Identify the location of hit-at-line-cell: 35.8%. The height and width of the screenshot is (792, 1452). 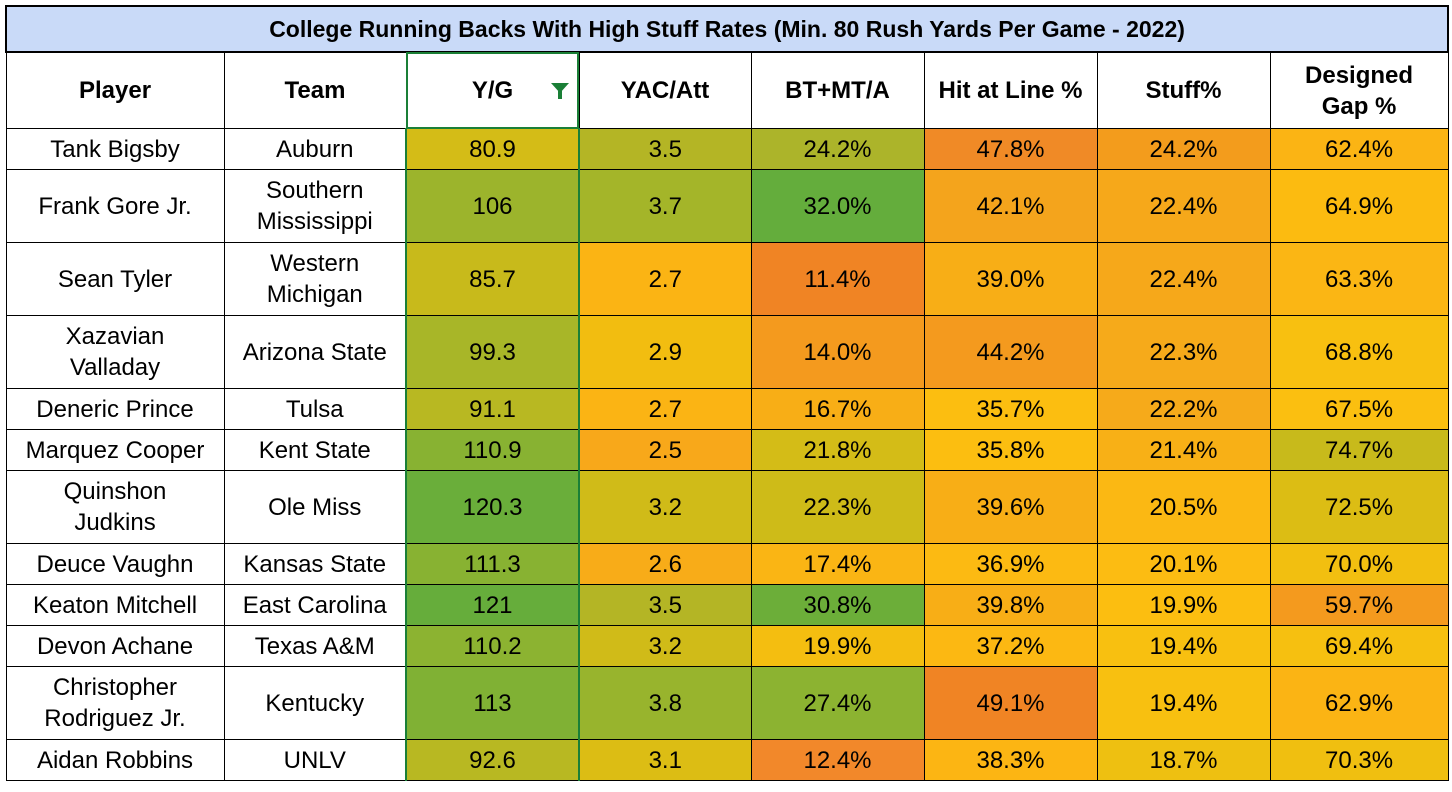
(1010, 450).